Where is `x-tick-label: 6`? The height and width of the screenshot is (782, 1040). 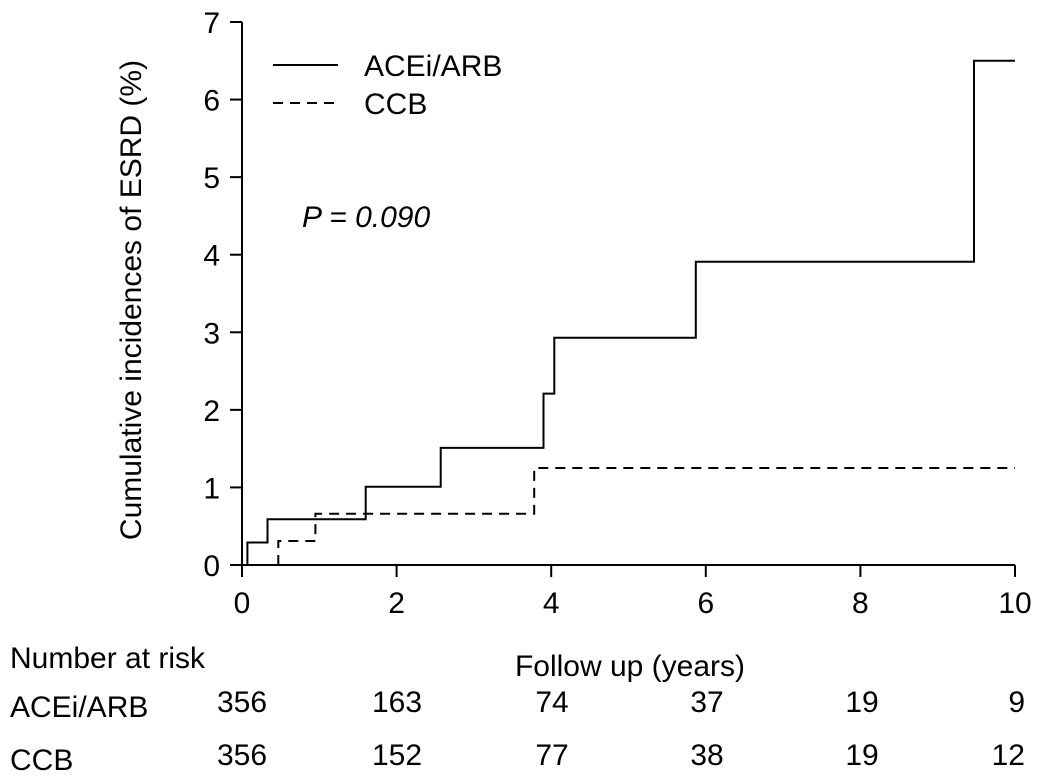
x-tick-label: 6 is located at coordinates (705, 603).